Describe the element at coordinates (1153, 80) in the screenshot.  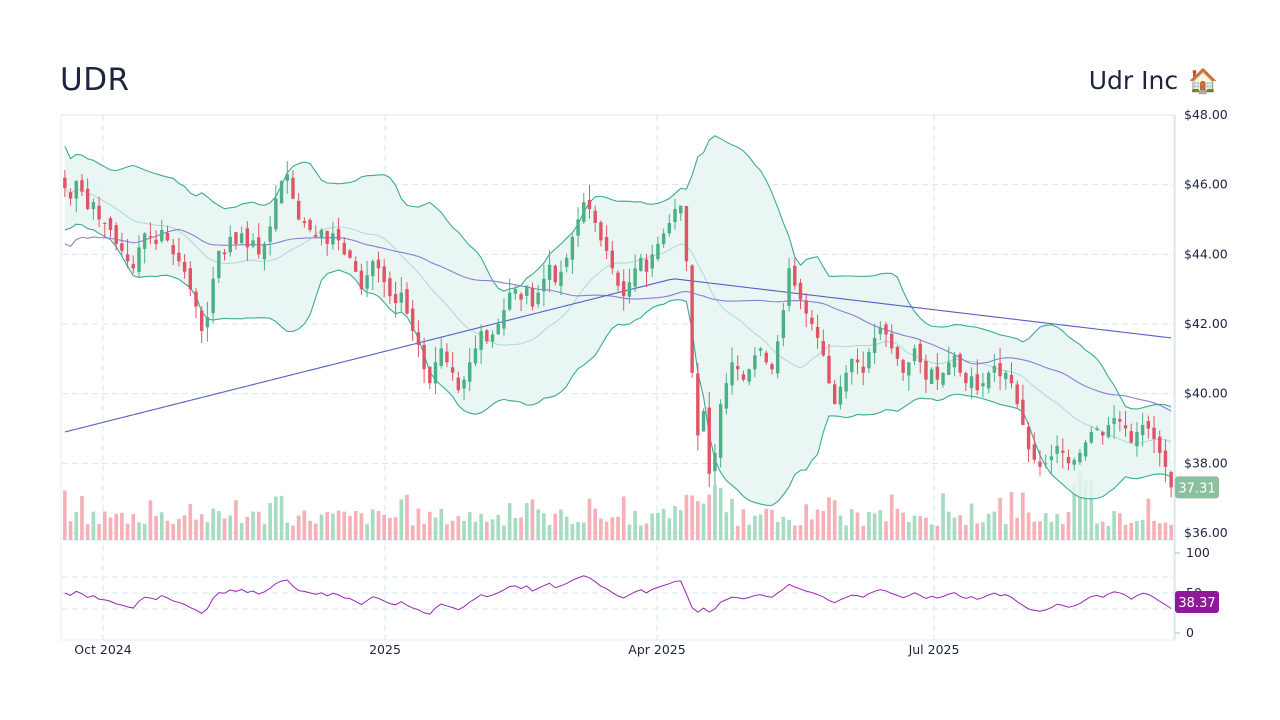
I see `company-name-group: Udr Inc 🏠` at that location.